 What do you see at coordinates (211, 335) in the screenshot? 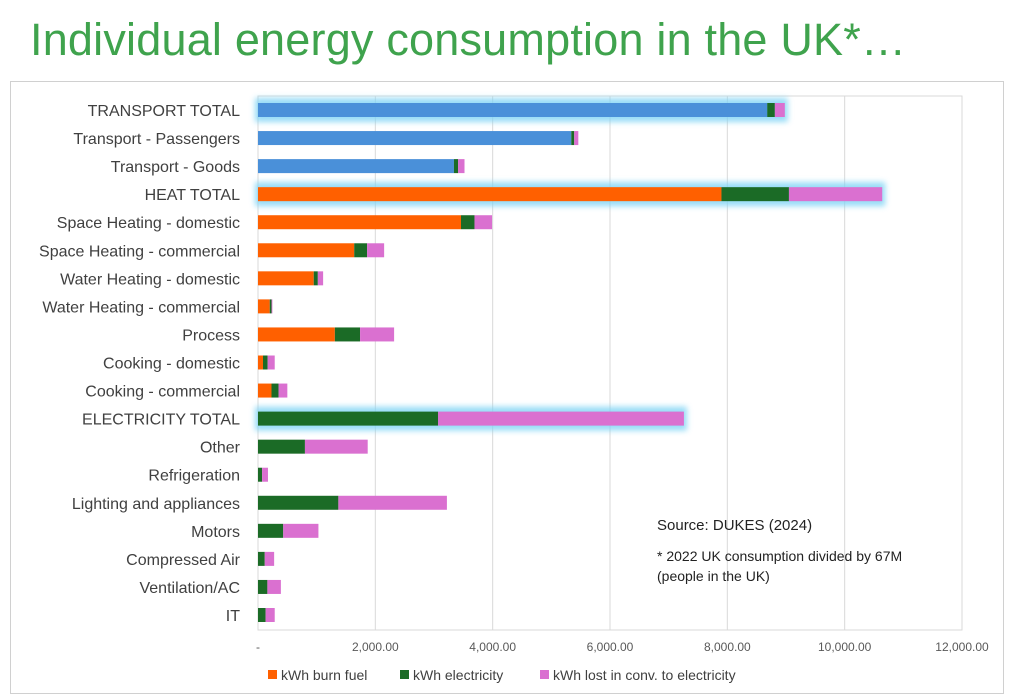
I see `category-label: Process` at bounding box center [211, 335].